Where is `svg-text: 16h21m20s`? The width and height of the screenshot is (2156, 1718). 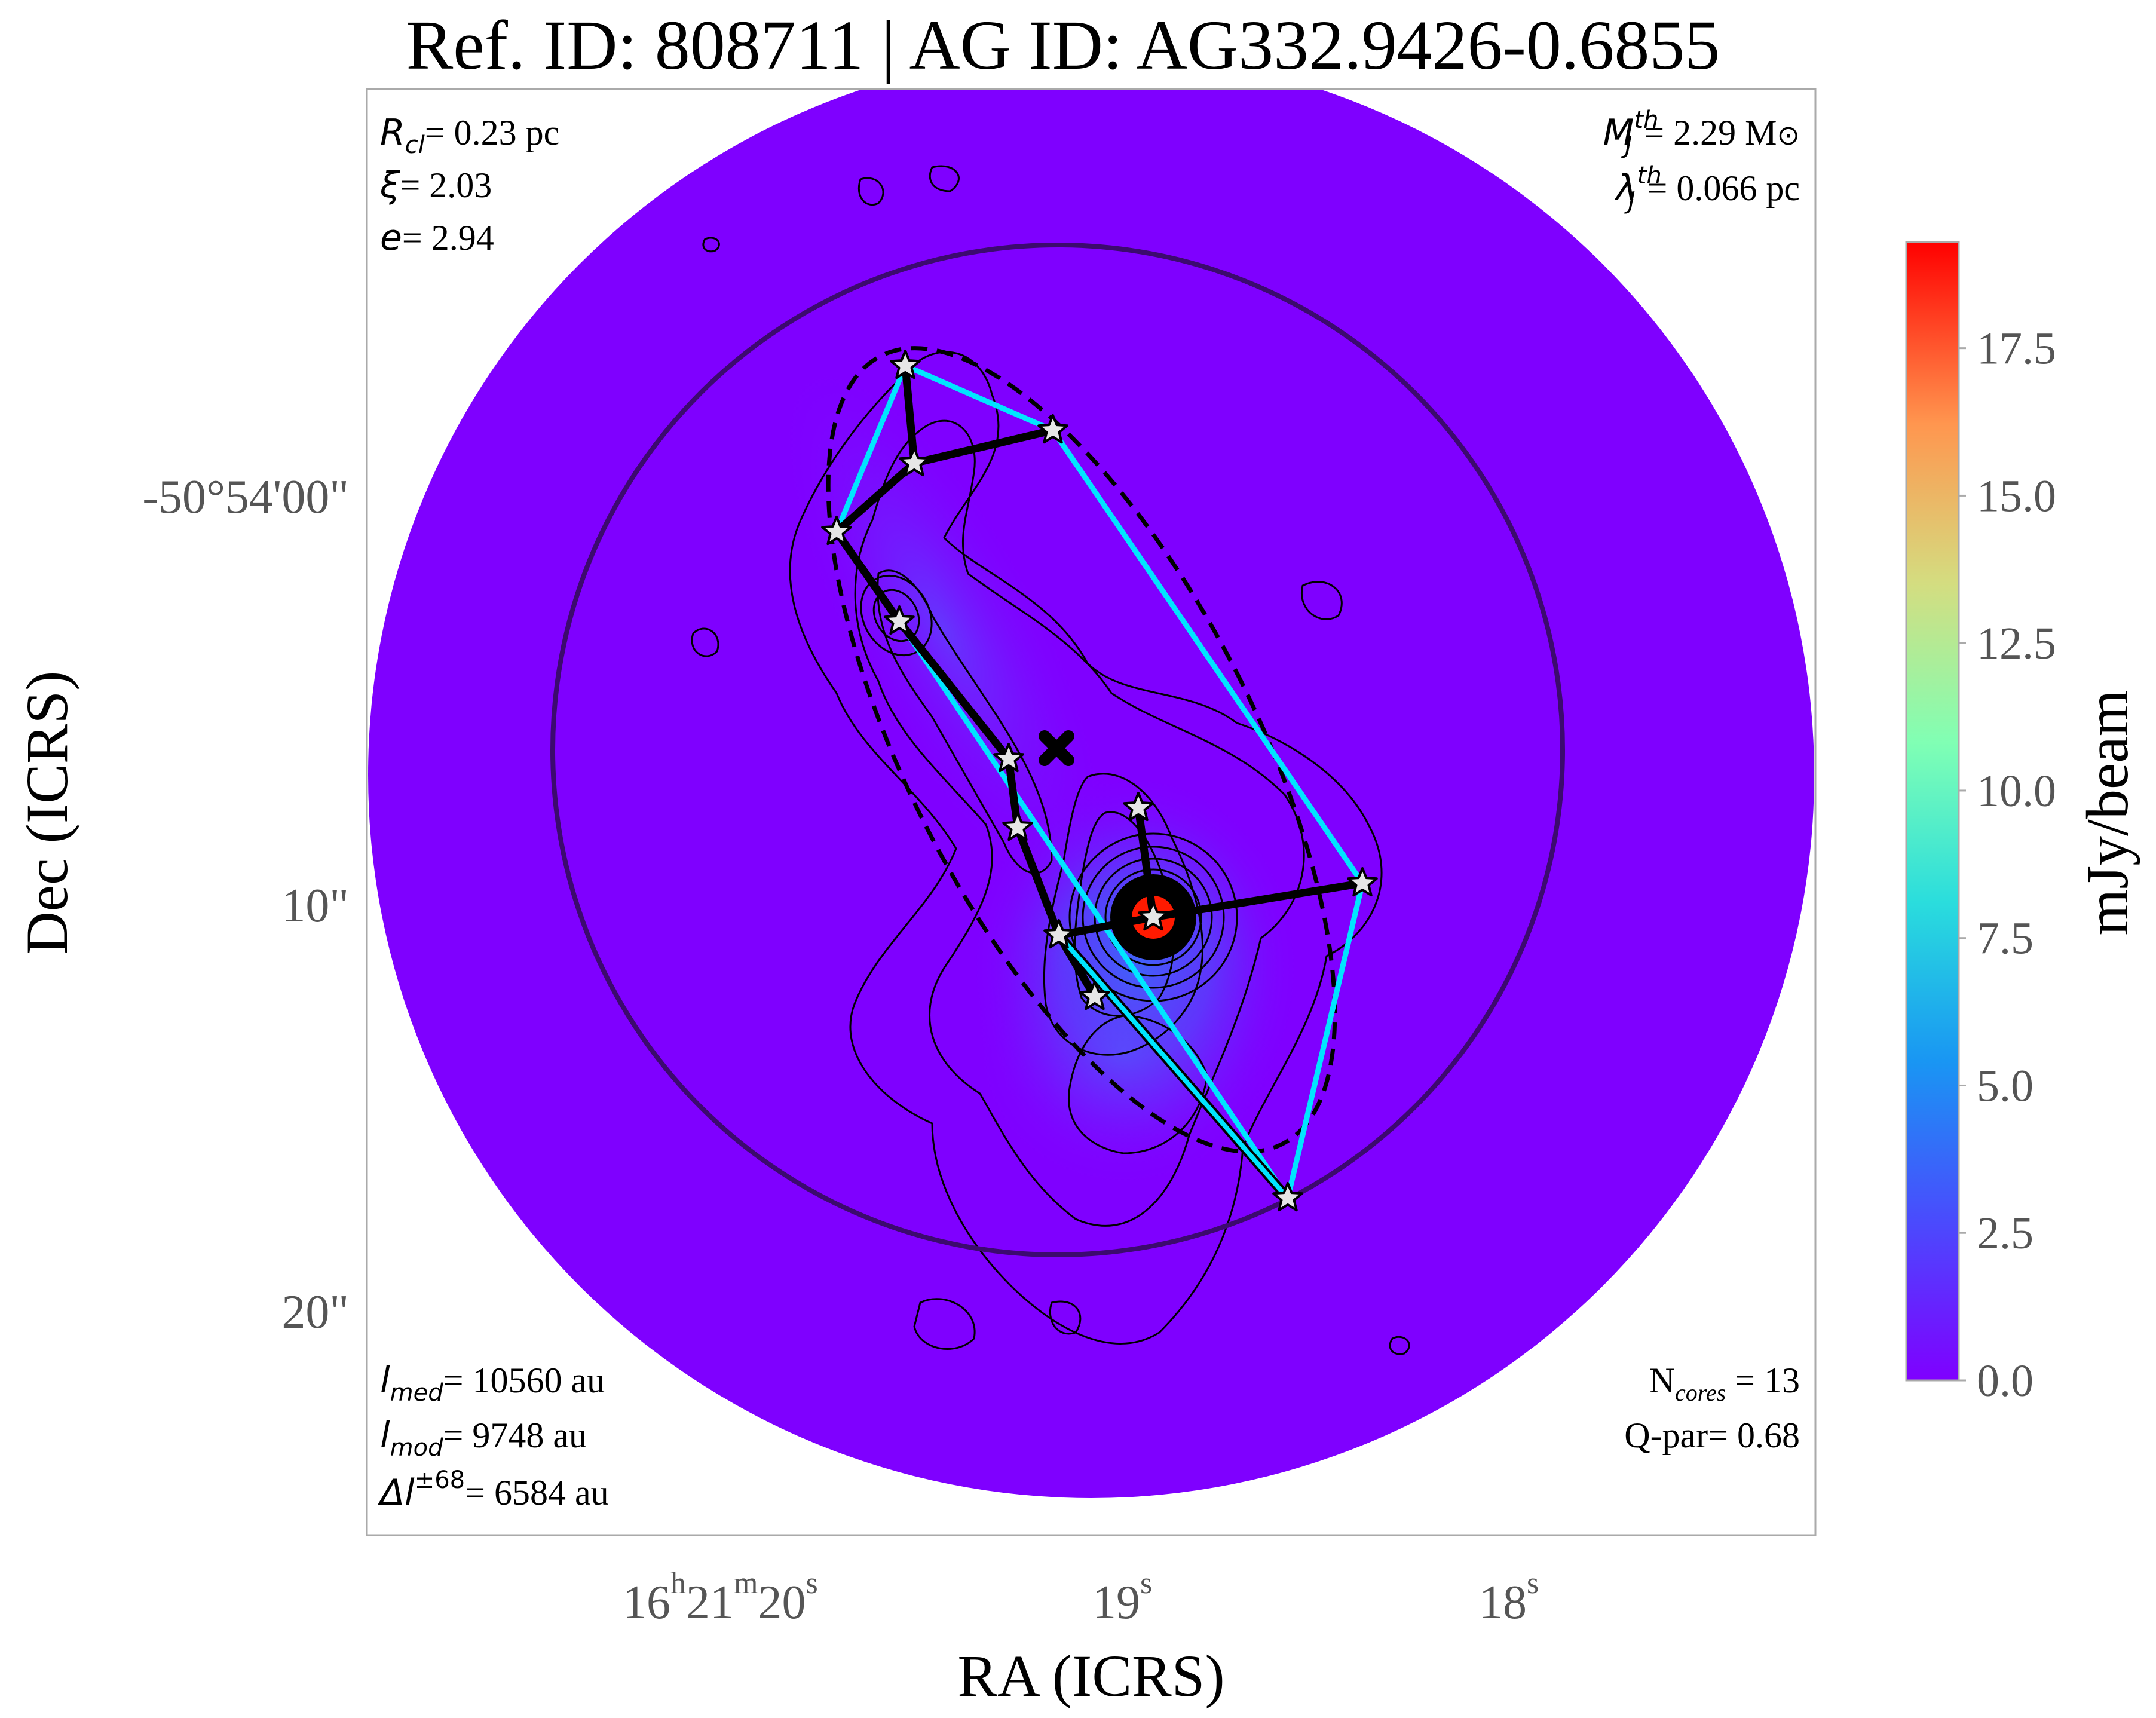
svg-text: 16h21m20s is located at coordinates (720, 1597).